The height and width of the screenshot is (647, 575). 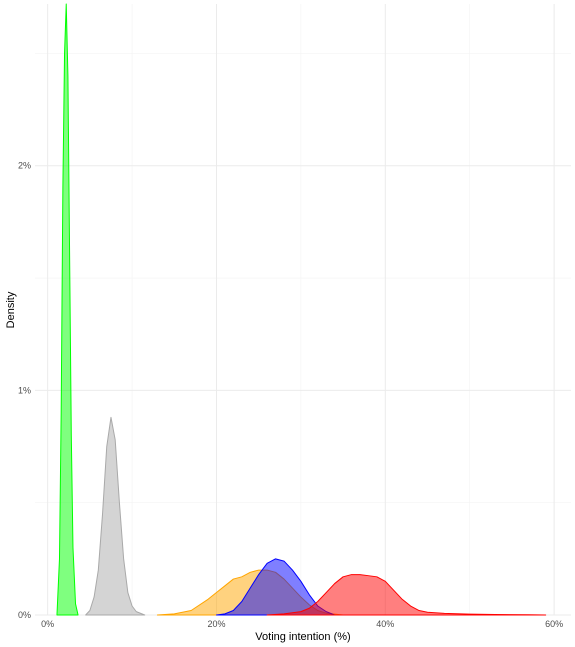 I want to click on x-tick-labels: 0% 20% 40% 60%, so click(x=302, y=624).